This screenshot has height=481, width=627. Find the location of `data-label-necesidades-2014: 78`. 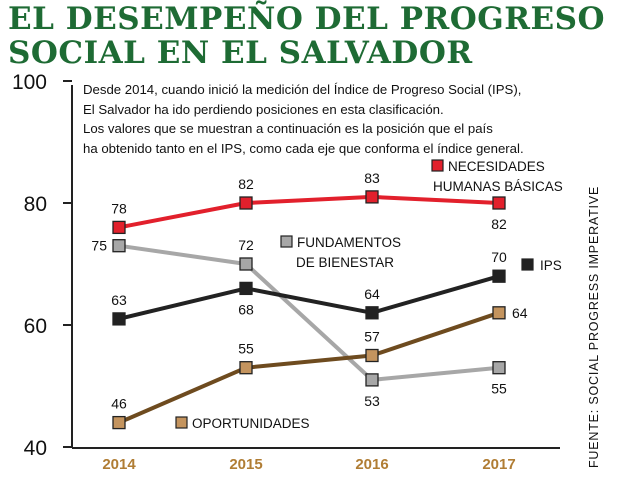

data-label-necesidades-2014: 78 is located at coordinates (119, 208).